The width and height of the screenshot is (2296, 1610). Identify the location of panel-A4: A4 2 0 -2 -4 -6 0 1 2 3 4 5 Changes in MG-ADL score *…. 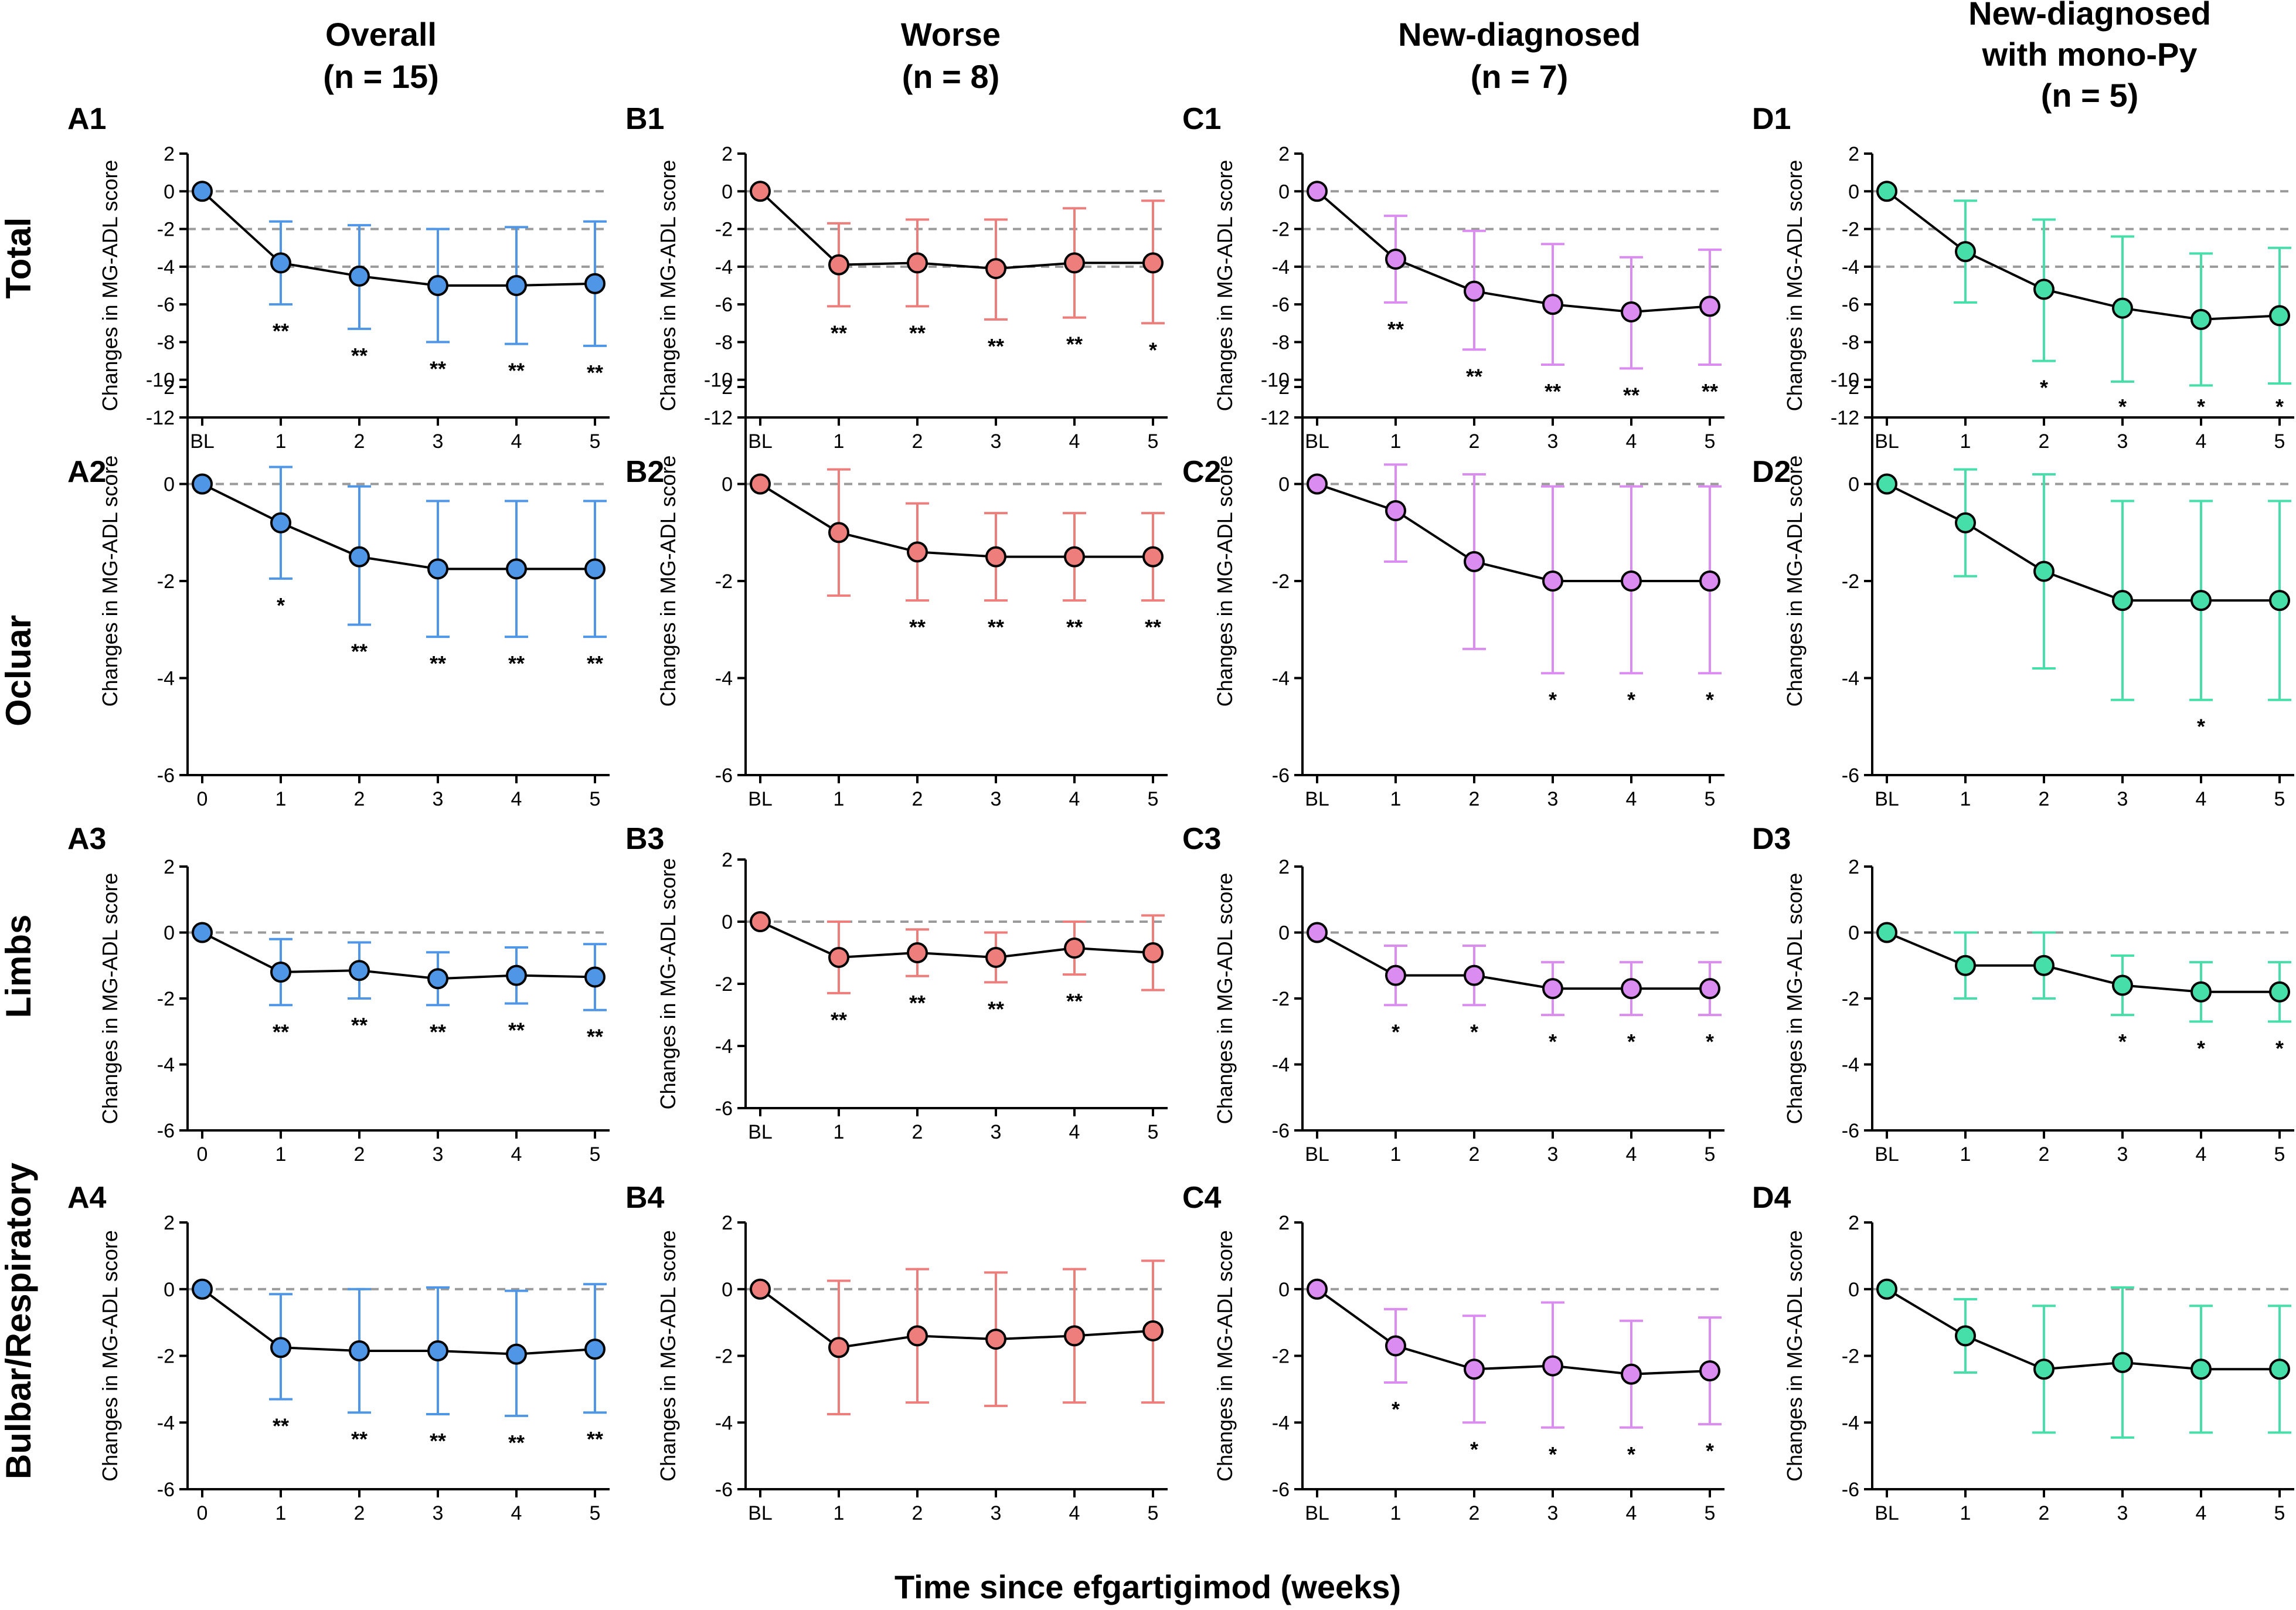
(338, 1352).